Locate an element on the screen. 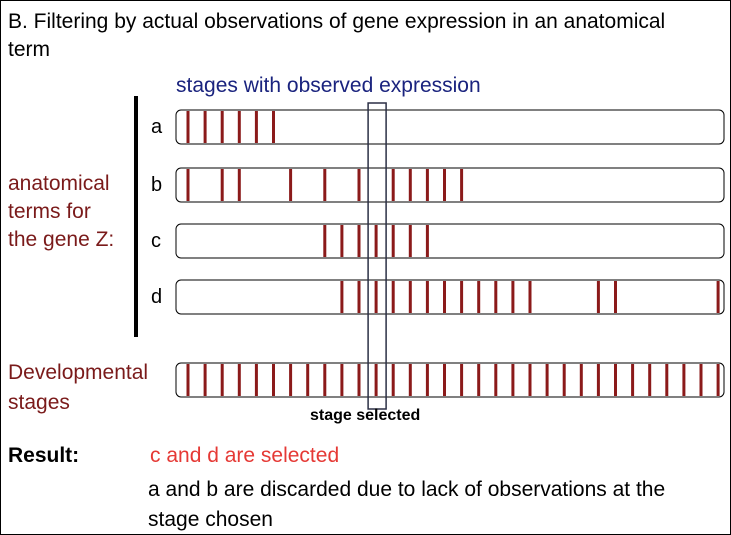  terms-label-line: anatomical is located at coordinates (59, 183).